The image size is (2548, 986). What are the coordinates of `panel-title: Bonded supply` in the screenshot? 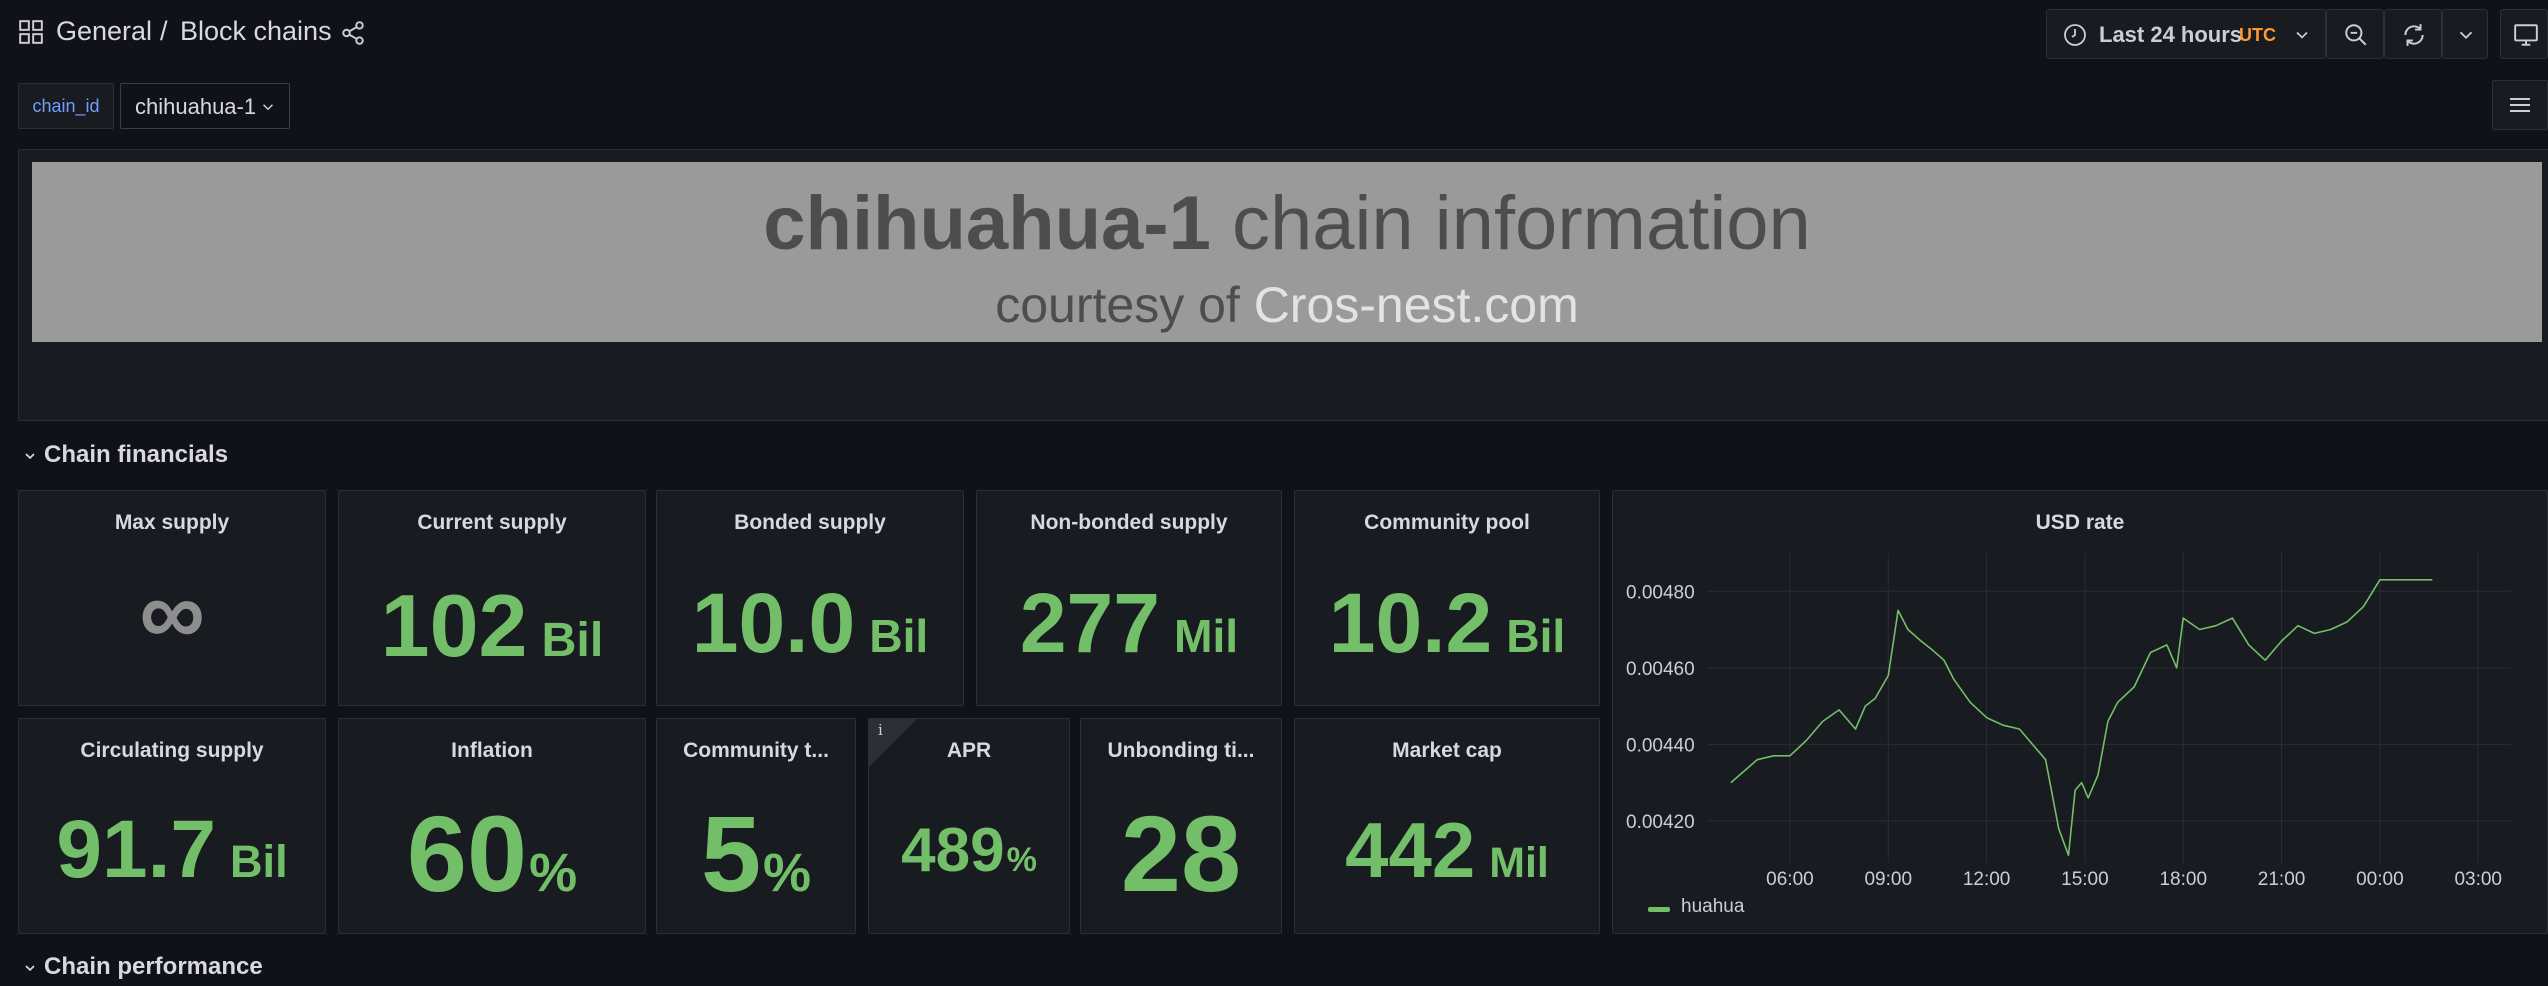 It's located at (810, 522).